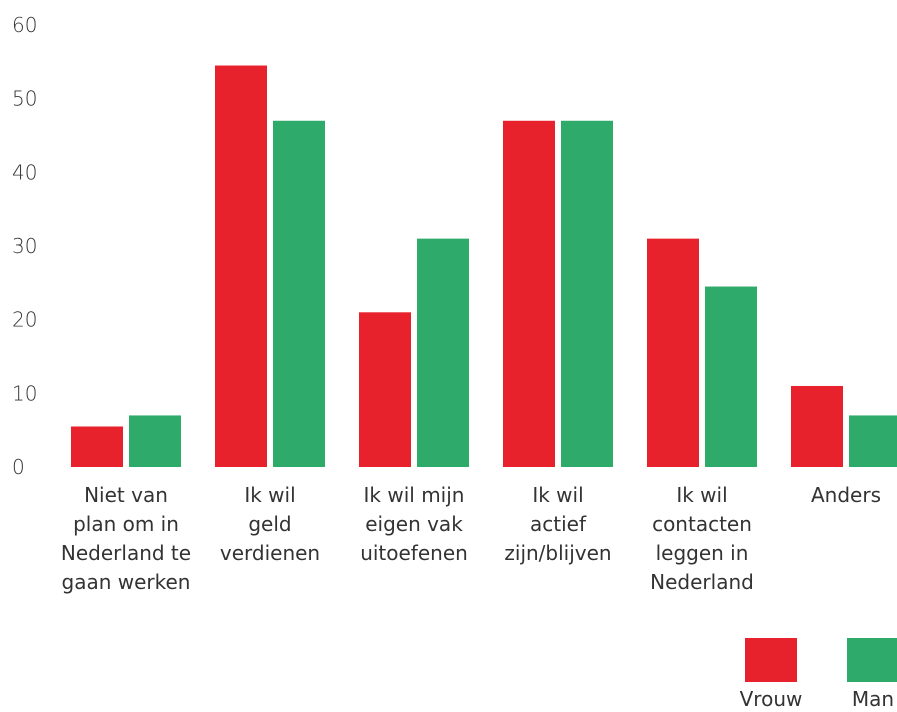 The width and height of the screenshot is (897, 712). Describe the element at coordinates (702, 538) in the screenshot. I see `category-label: Ik wil contacten leggen in Nederland` at that location.